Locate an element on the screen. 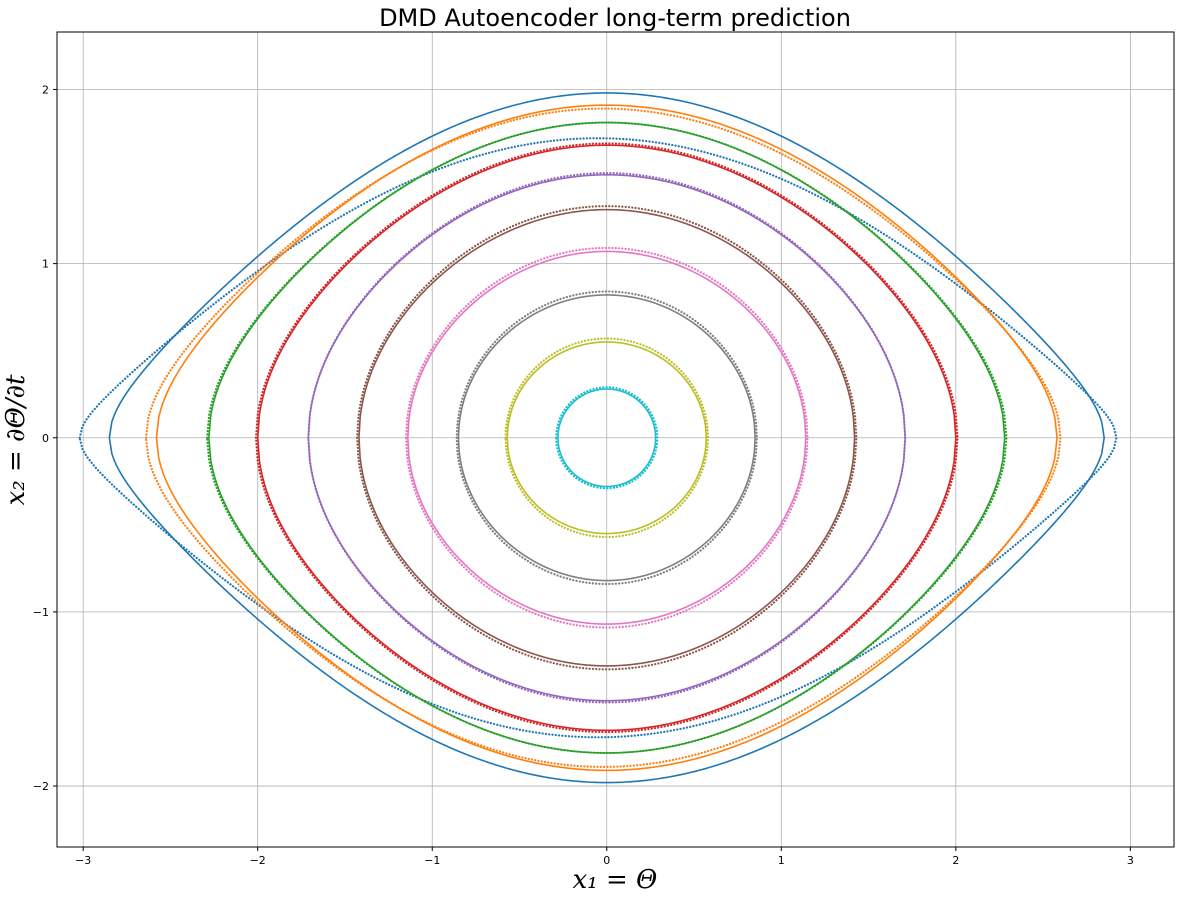 The height and width of the screenshot is (899, 1190). x-tick-label: −2 is located at coordinates (258, 860).